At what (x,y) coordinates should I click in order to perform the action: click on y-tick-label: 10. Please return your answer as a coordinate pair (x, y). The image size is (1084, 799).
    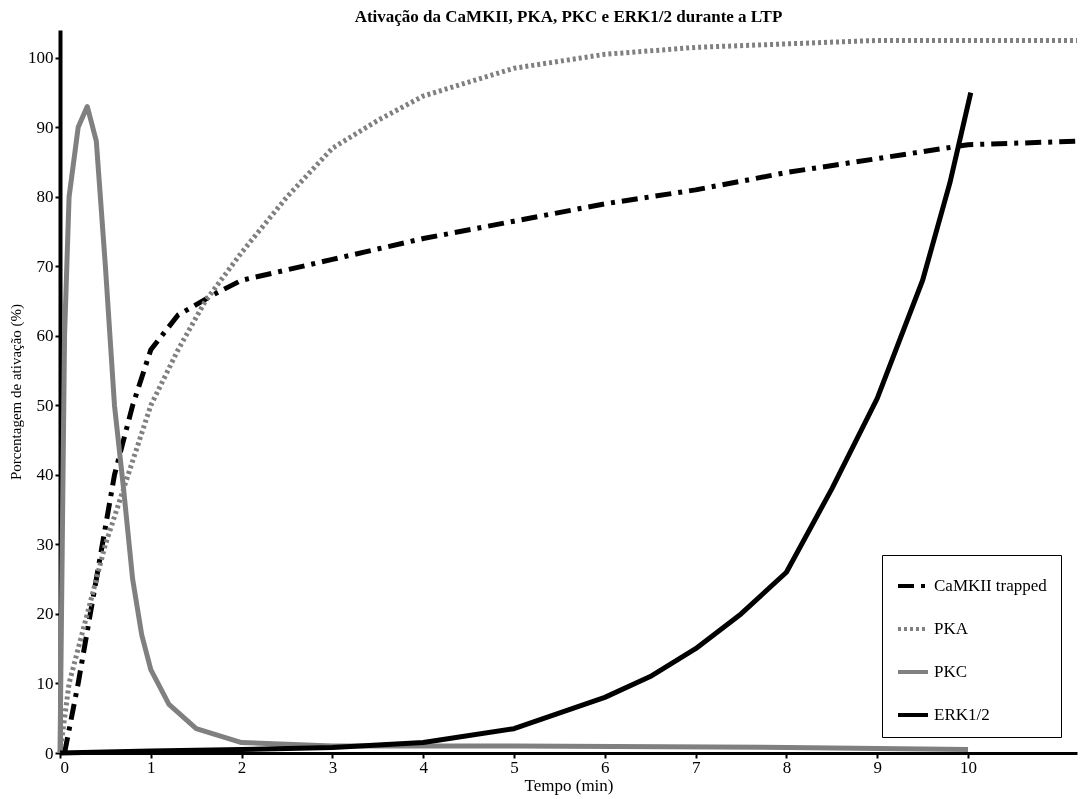
    Looking at the image, I should click on (45, 683).